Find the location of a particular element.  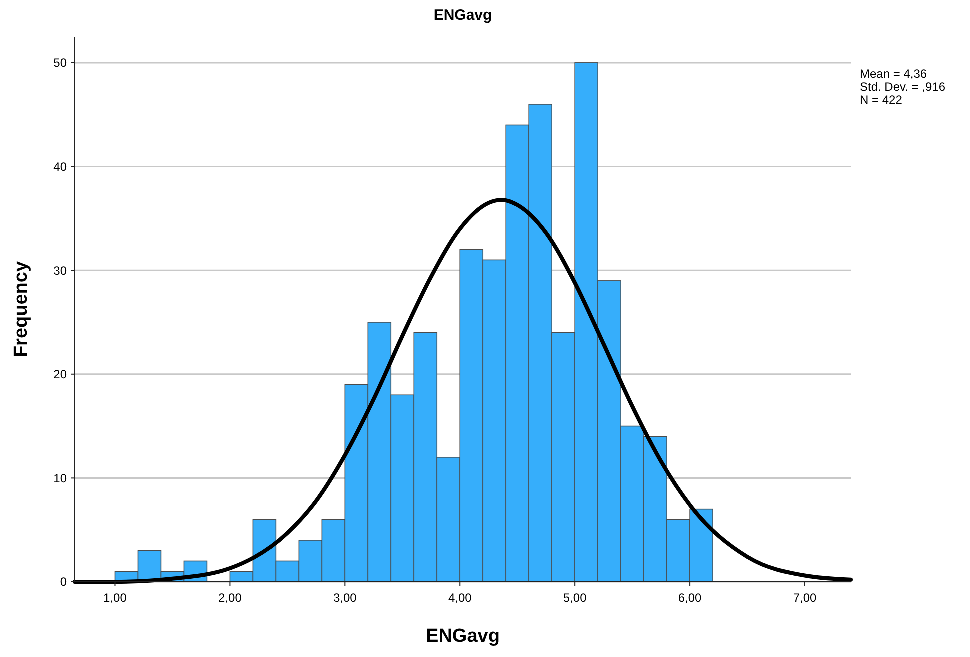

x-axis-title: ENGavg is located at coordinates (463, 636).